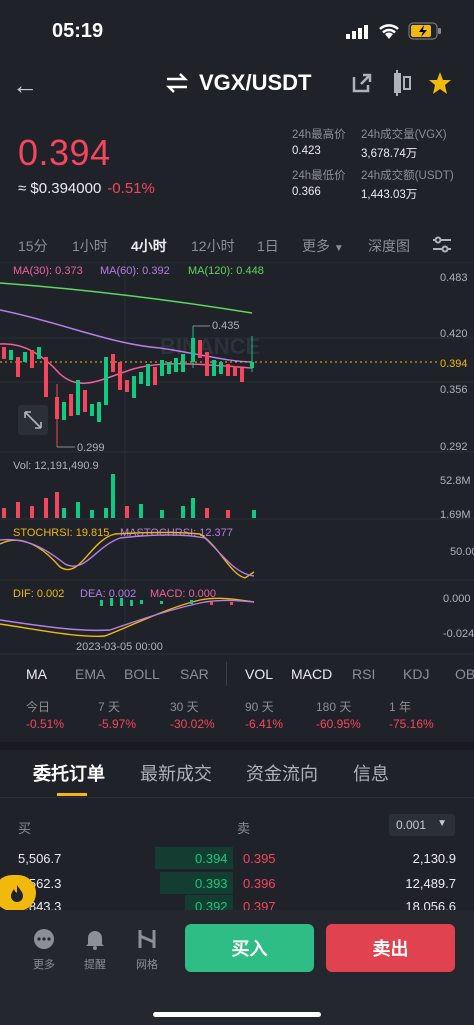 This screenshot has height=1025, width=474. Describe the element at coordinates (44, 939) in the screenshot. I see `more-dots-icon` at that location.